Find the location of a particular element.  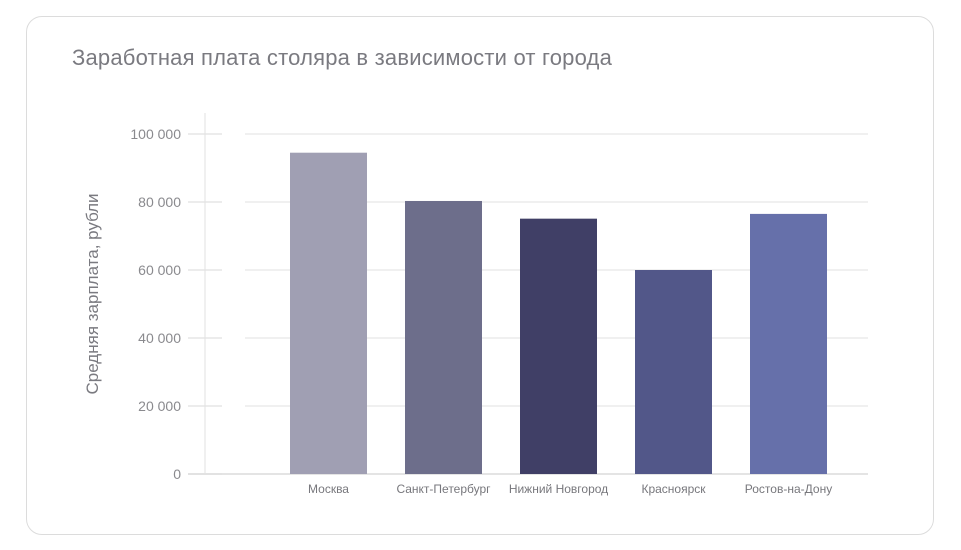

x-category-label: Ростов-на-Дону is located at coordinates (788, 489).